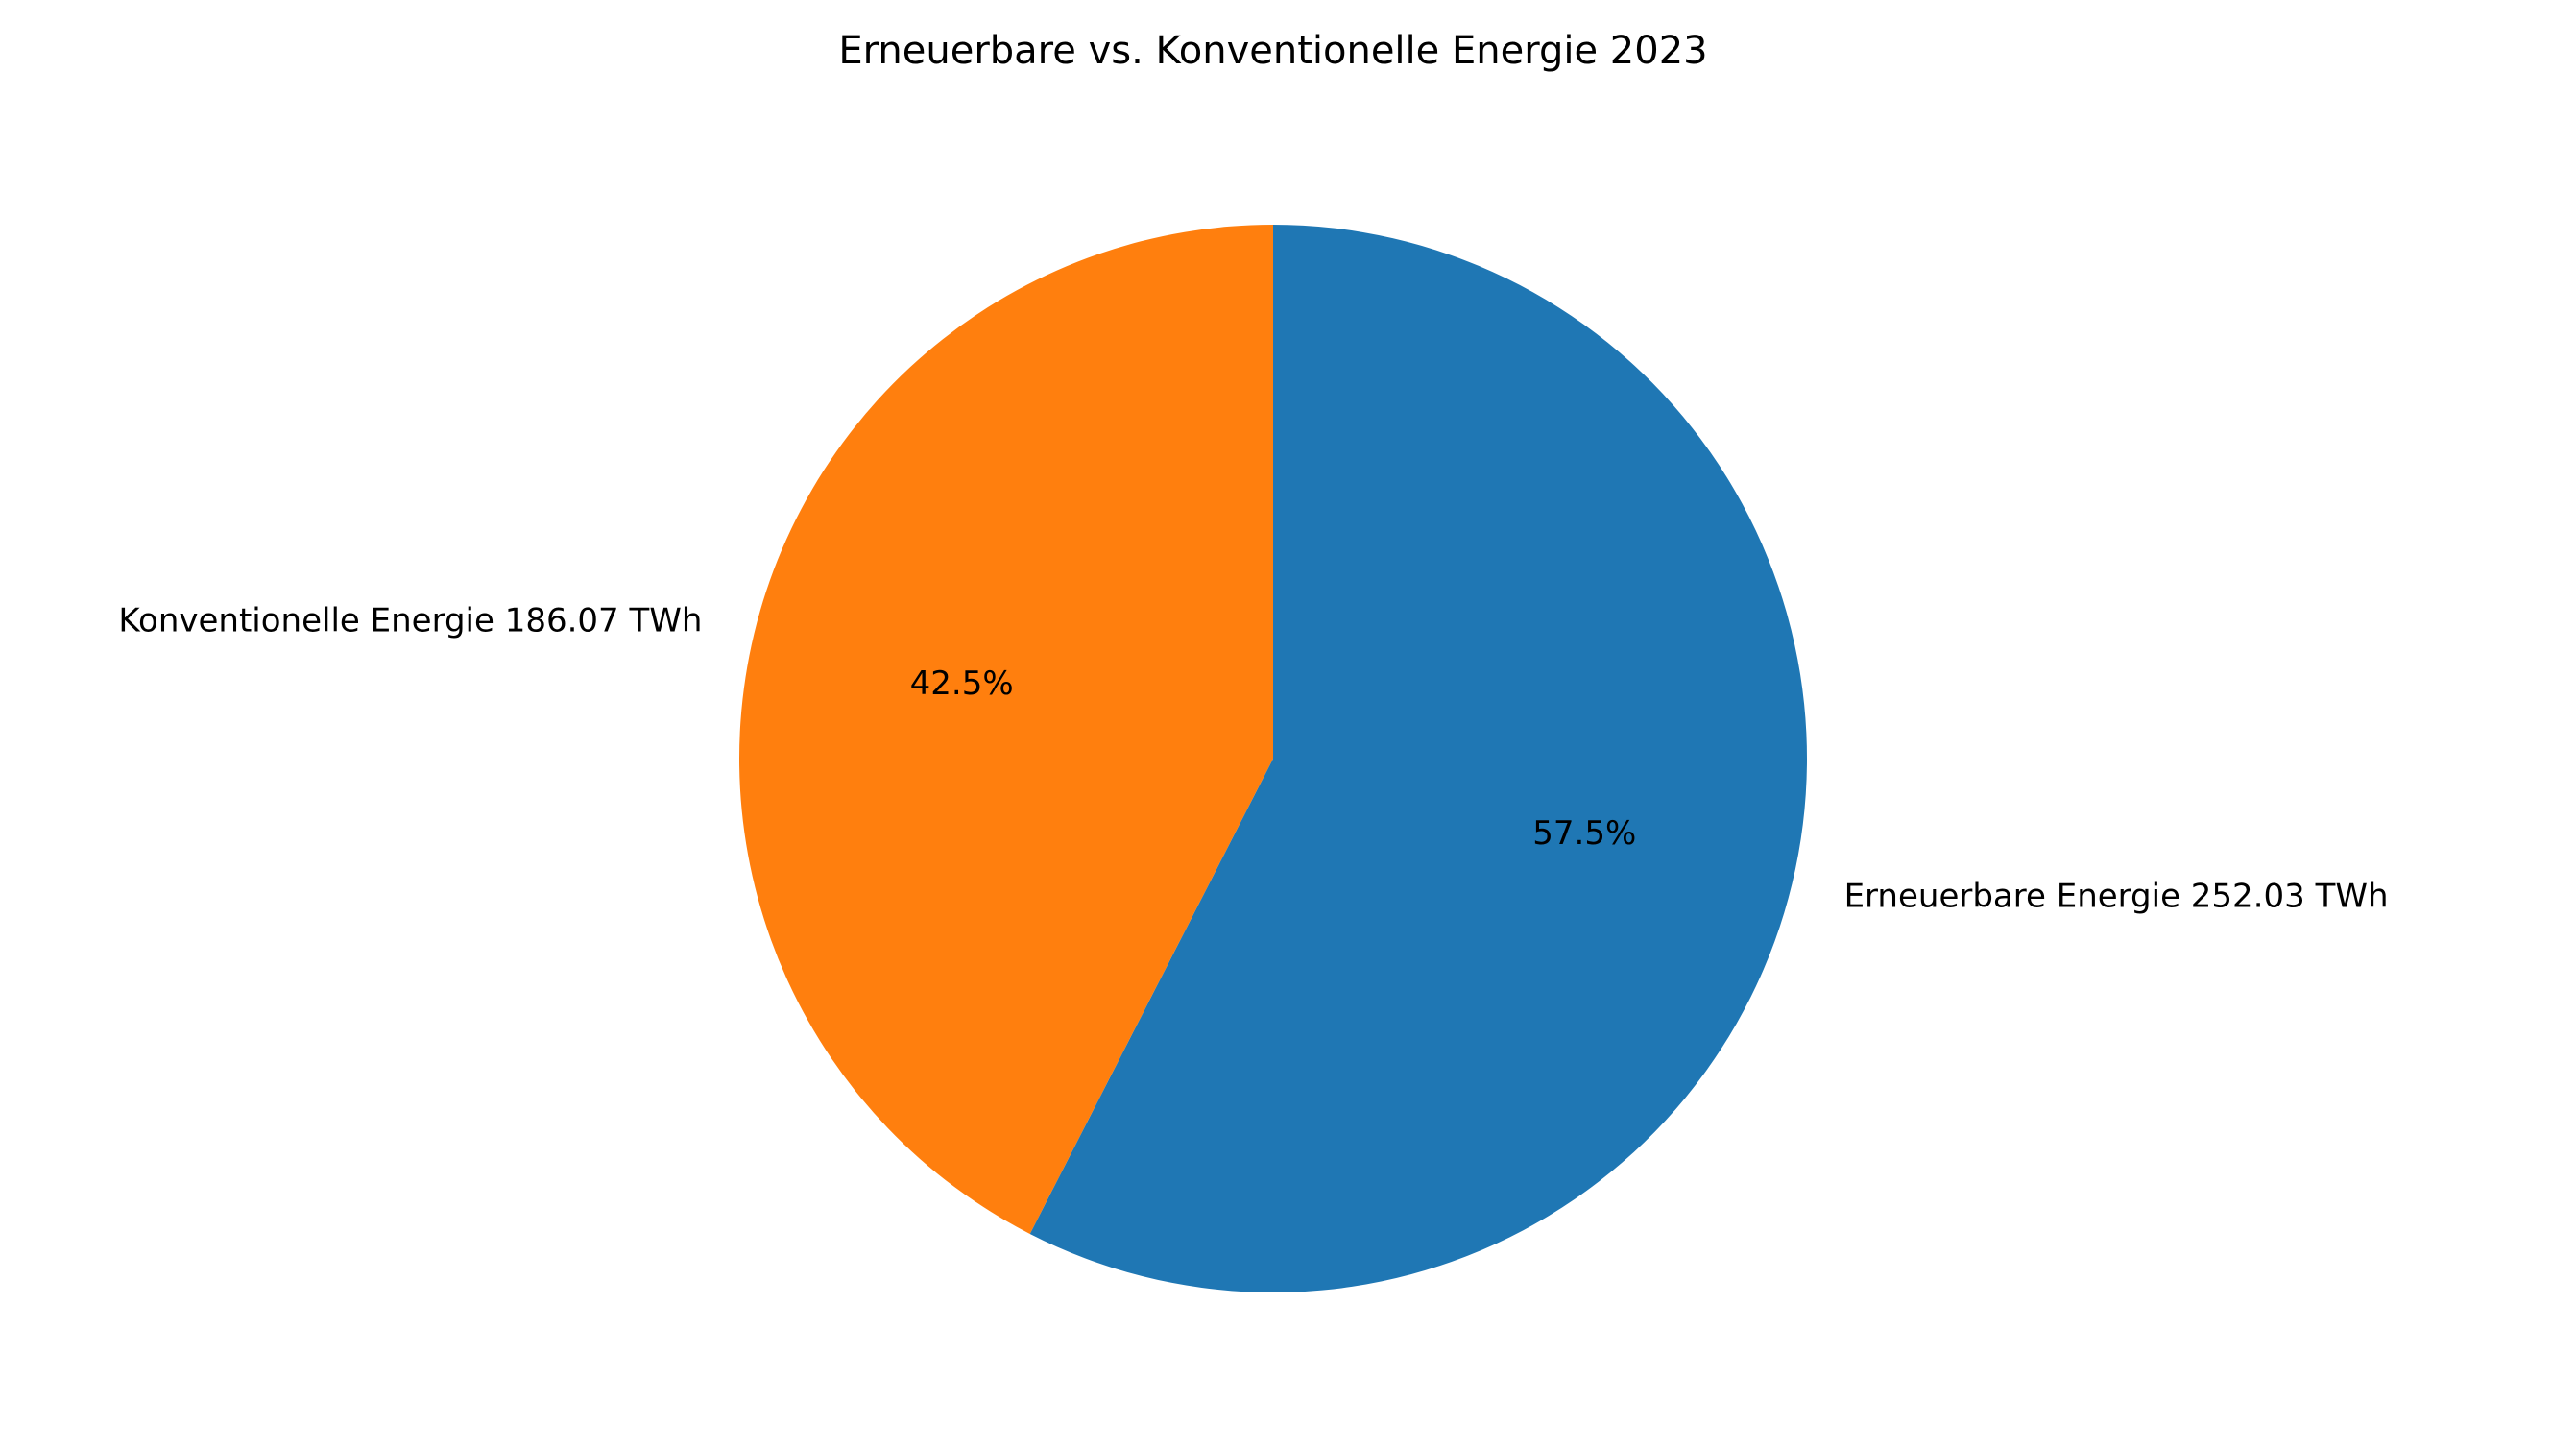 This screenshot has height=1449, width=2576. What do you see at coordinates (410, 621) in the screenshot?
I see `slice-label-1: Konventionelle Energie 186.07 TWh` at bounding box center [410, 621].